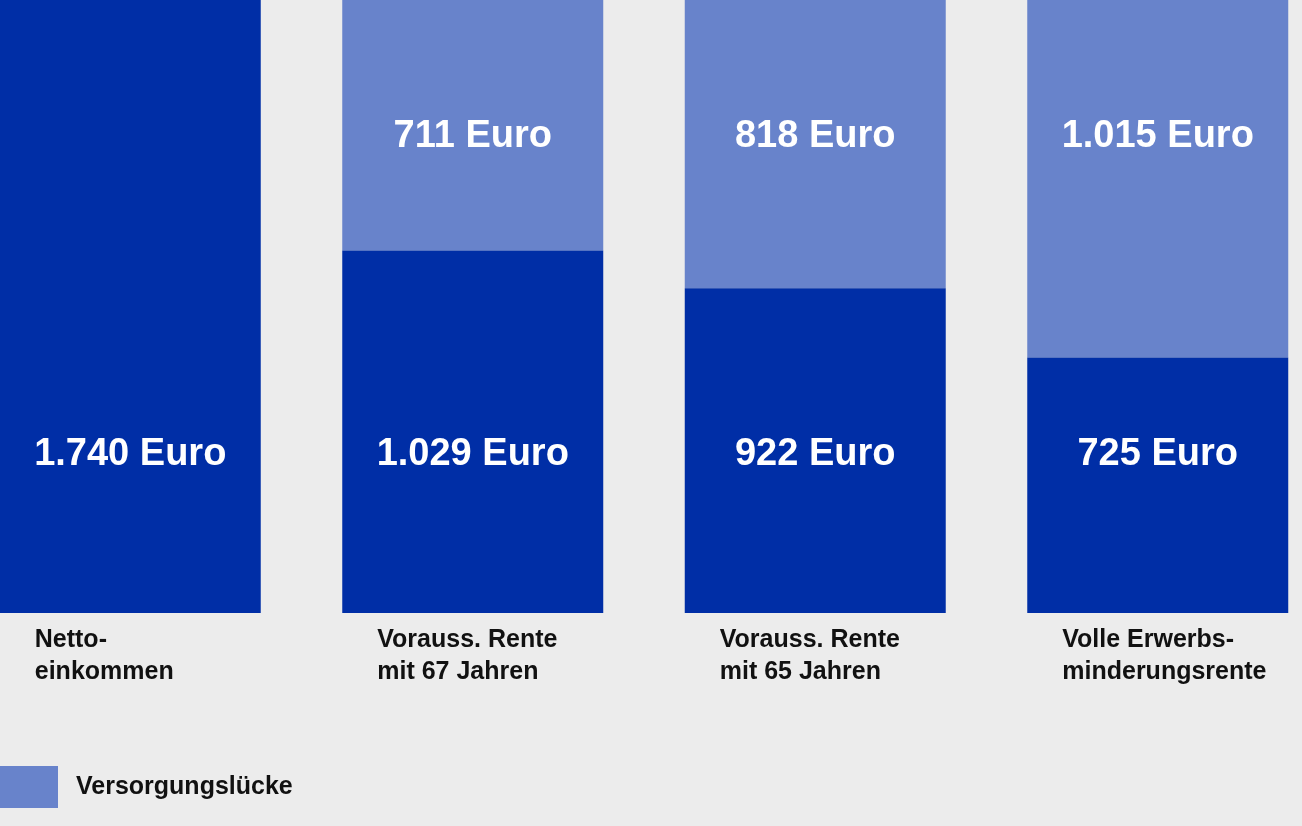  Describe the element at coordinates (815, 134) in the screenshot. I see `data-label: 818 Euro` at that location.